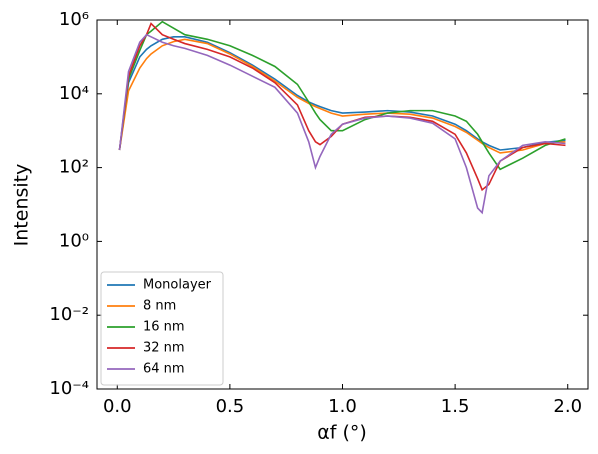 The height and width of the screenshot is (454, 598). Describe the element at coordinates (177, 285) in the screenshot. I see `legend-label: Monolayer` at that location.